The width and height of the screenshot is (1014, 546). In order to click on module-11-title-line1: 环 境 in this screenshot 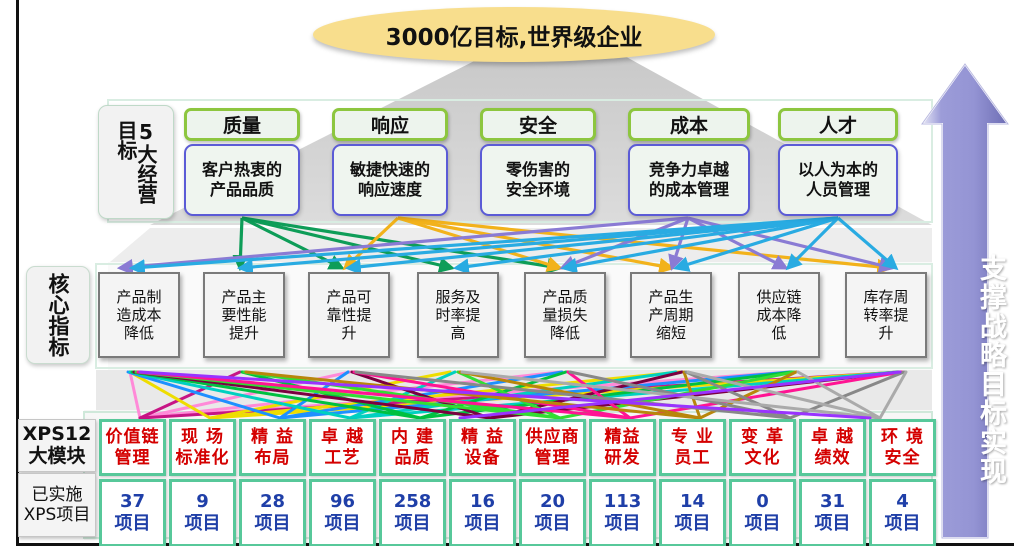, I will do `click(902, 437)`.